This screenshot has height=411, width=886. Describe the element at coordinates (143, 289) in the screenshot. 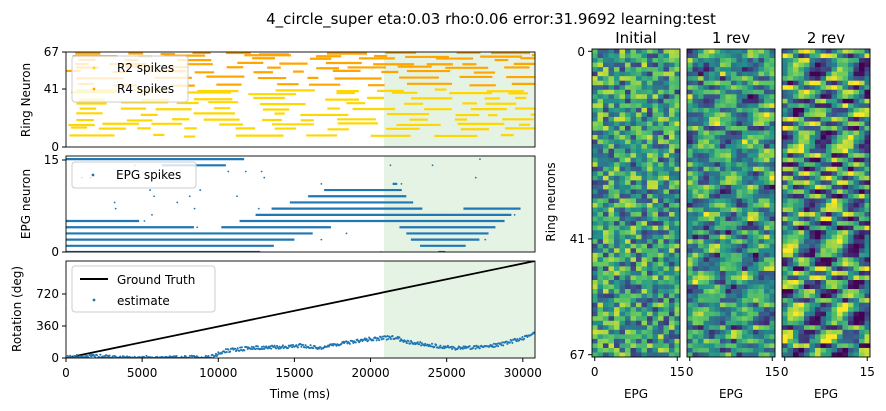

I see `rotation-legend: Ground Truth estimate` at that location.